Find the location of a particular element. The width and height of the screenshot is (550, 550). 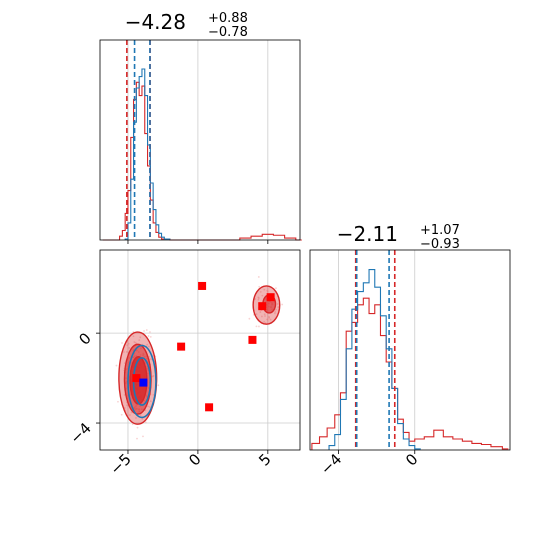

hist0-quantile-lines is located at coordinates (138, 140).